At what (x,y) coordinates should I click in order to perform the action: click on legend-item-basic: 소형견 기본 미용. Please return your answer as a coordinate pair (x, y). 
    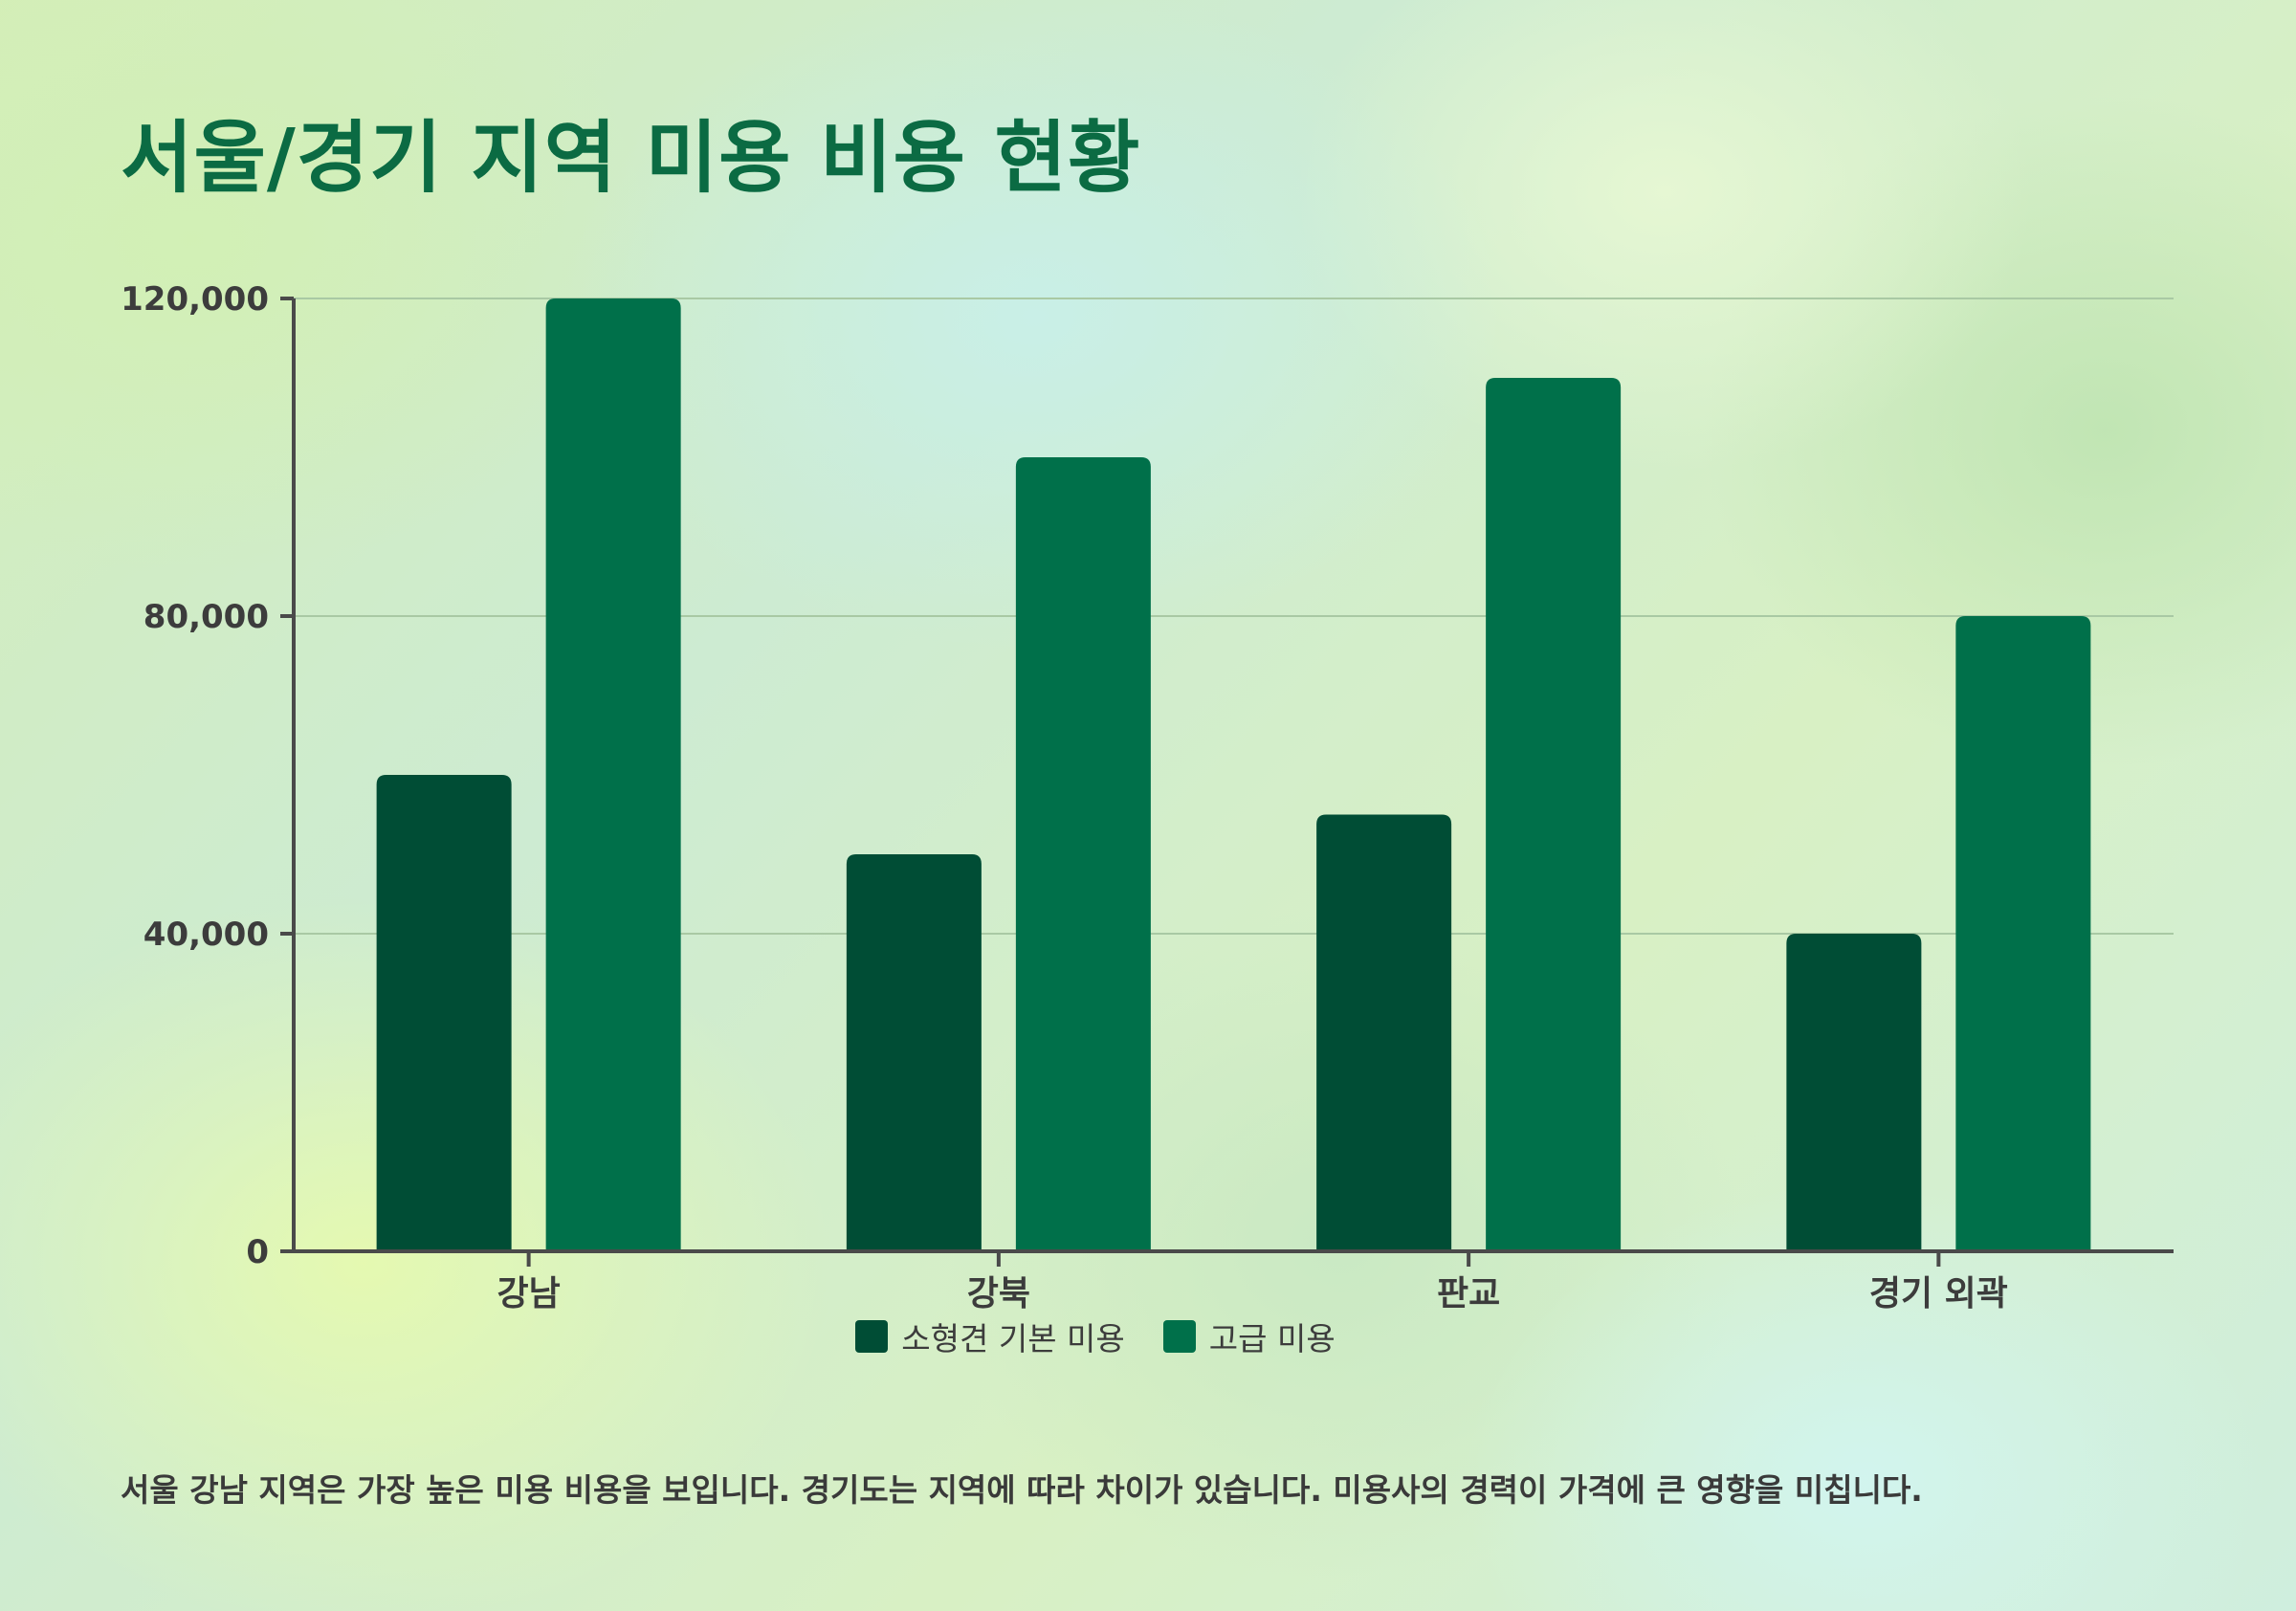
    Looking at the image, I should click on (990, 1336).